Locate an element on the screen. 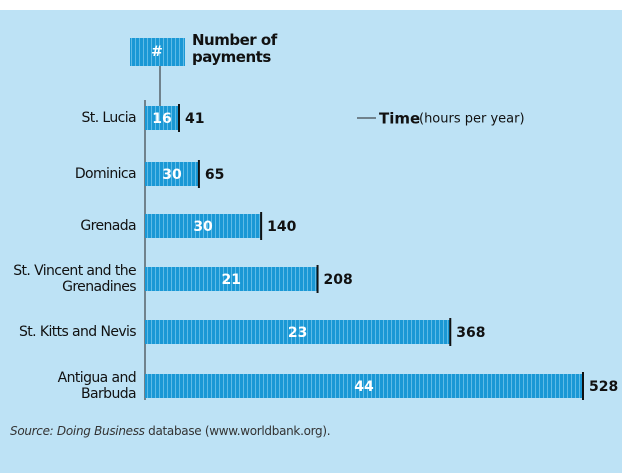  payments-label: 16 is located at coordinates (161, 119).